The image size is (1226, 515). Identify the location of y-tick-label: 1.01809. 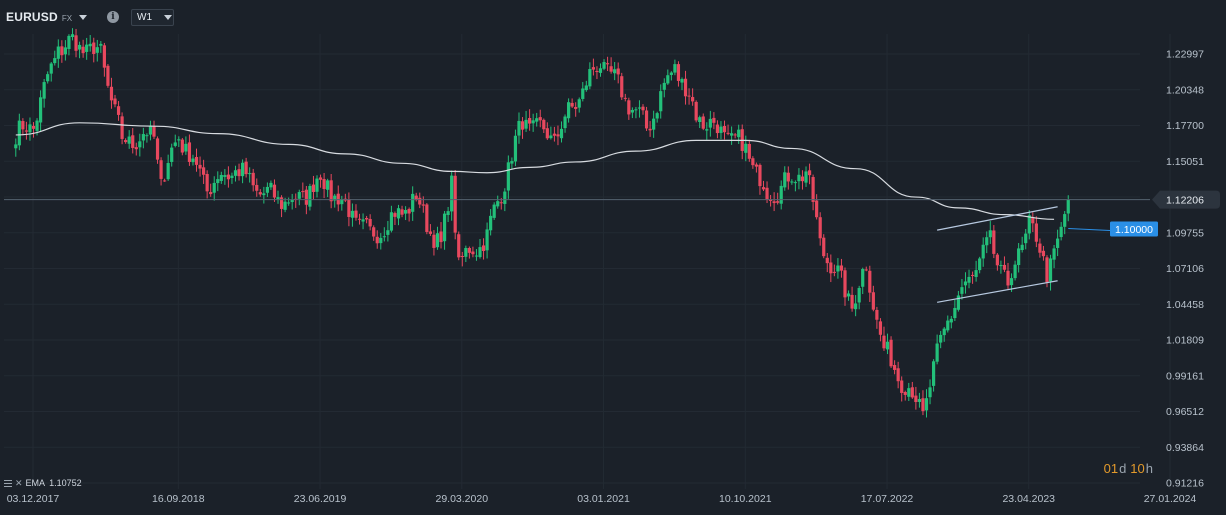
(1185, 341).